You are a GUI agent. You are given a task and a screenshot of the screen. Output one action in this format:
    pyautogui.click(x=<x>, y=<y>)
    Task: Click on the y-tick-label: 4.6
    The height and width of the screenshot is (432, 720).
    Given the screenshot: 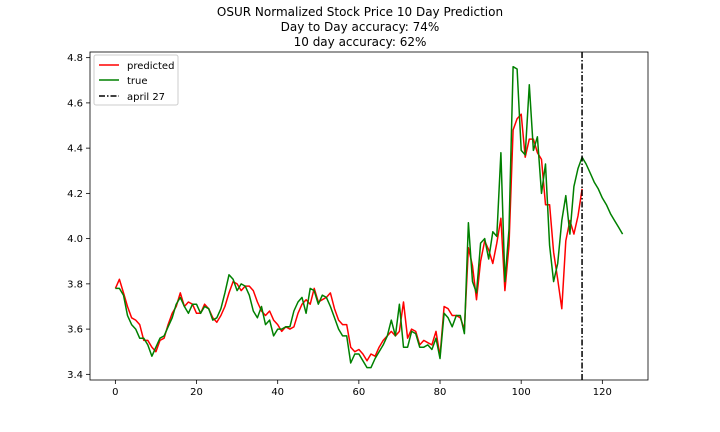 What is the action you would take?
    pyautogui.click(x=75, y=103)
    